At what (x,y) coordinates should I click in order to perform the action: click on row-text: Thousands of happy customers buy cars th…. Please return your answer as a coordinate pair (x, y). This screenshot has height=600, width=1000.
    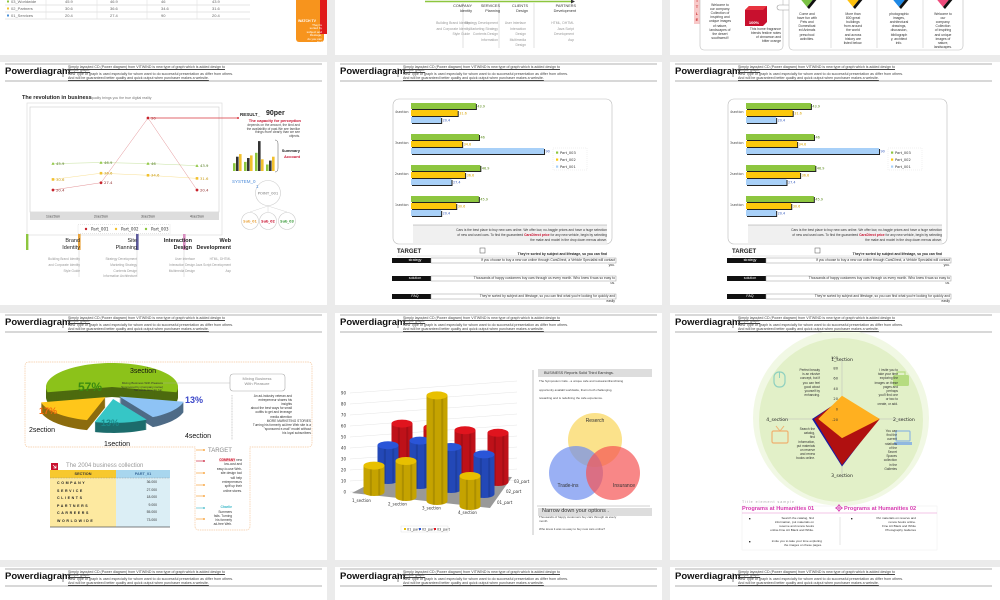
    Looking at the image, I should click on (544, 277).